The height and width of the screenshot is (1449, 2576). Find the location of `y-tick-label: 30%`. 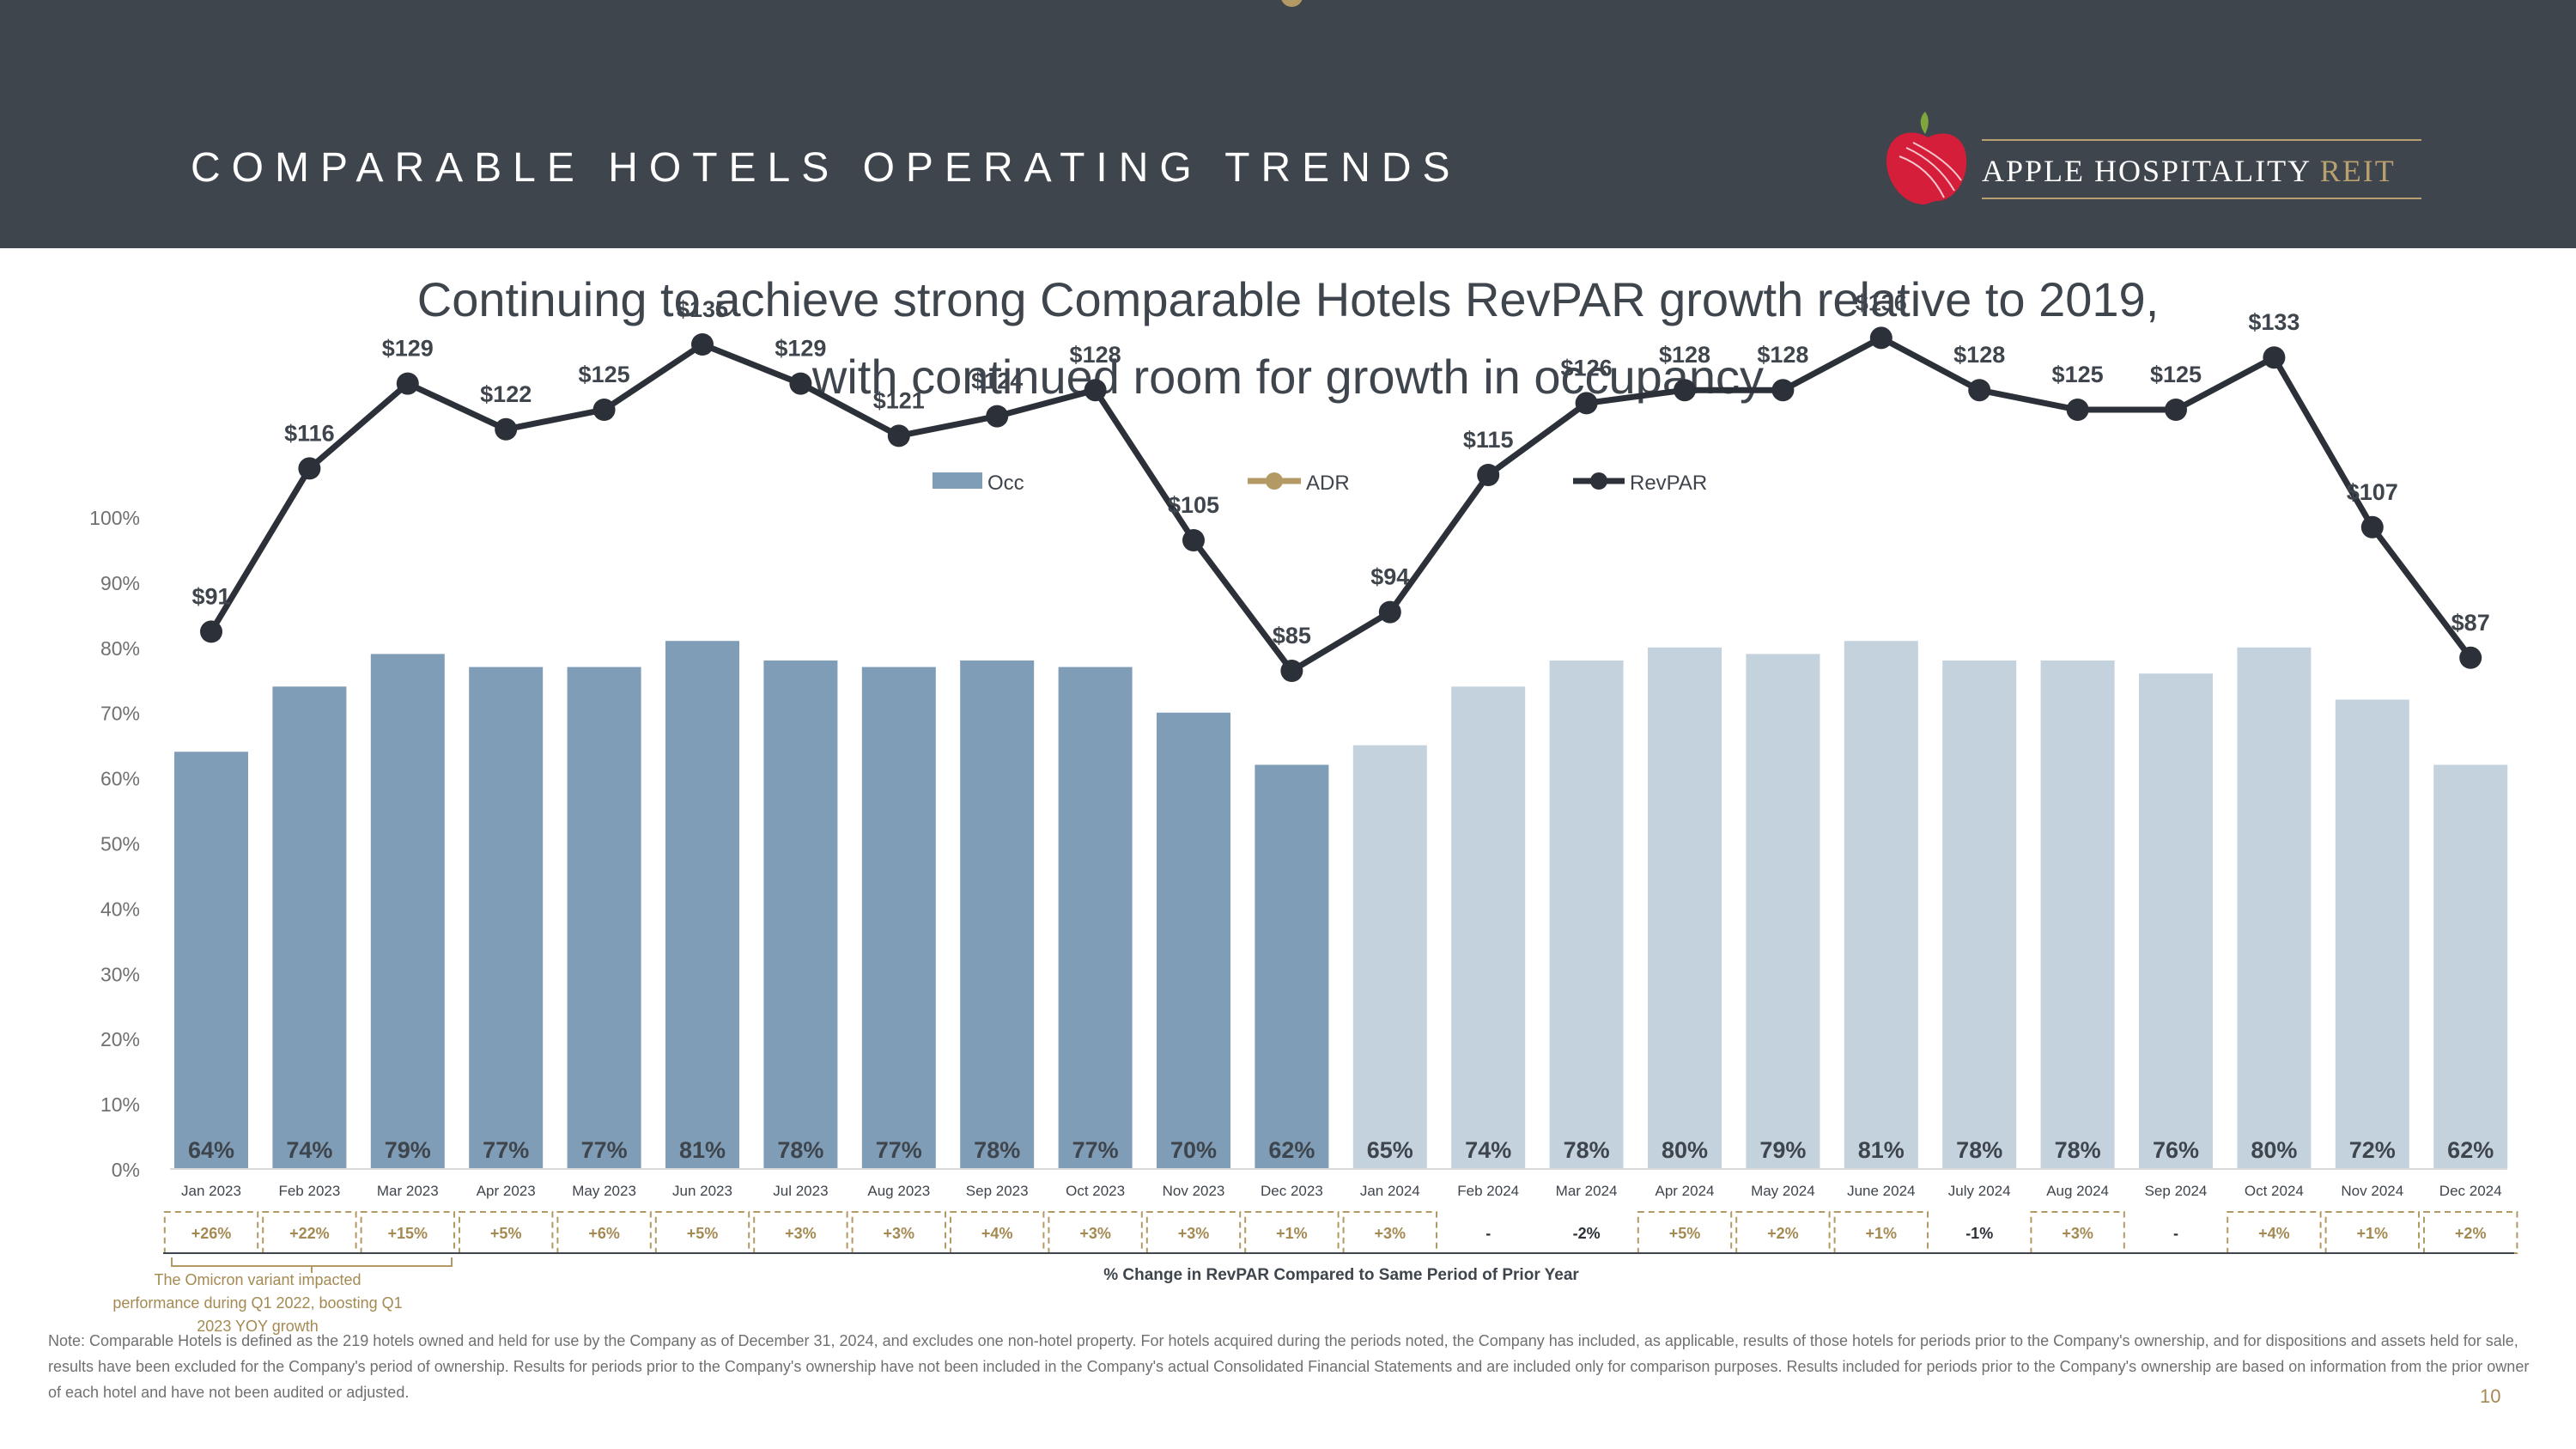

y-tick-label: 30% is located at coordinates (120, 974).